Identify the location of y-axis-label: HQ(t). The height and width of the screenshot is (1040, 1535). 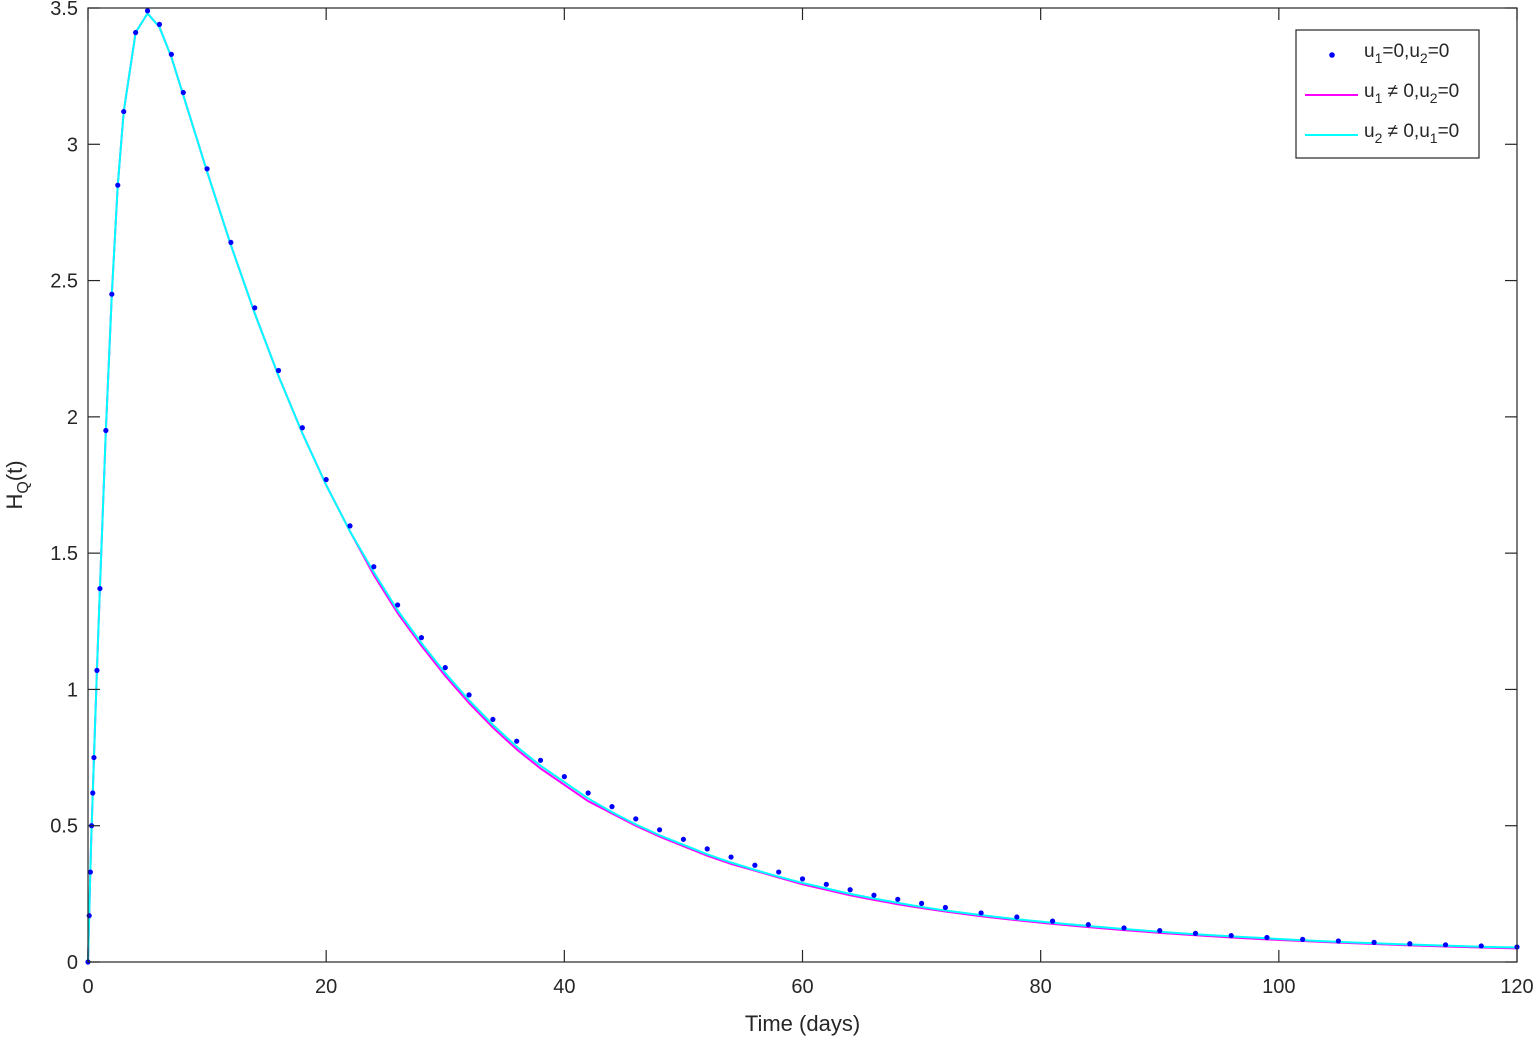
(17, 484).